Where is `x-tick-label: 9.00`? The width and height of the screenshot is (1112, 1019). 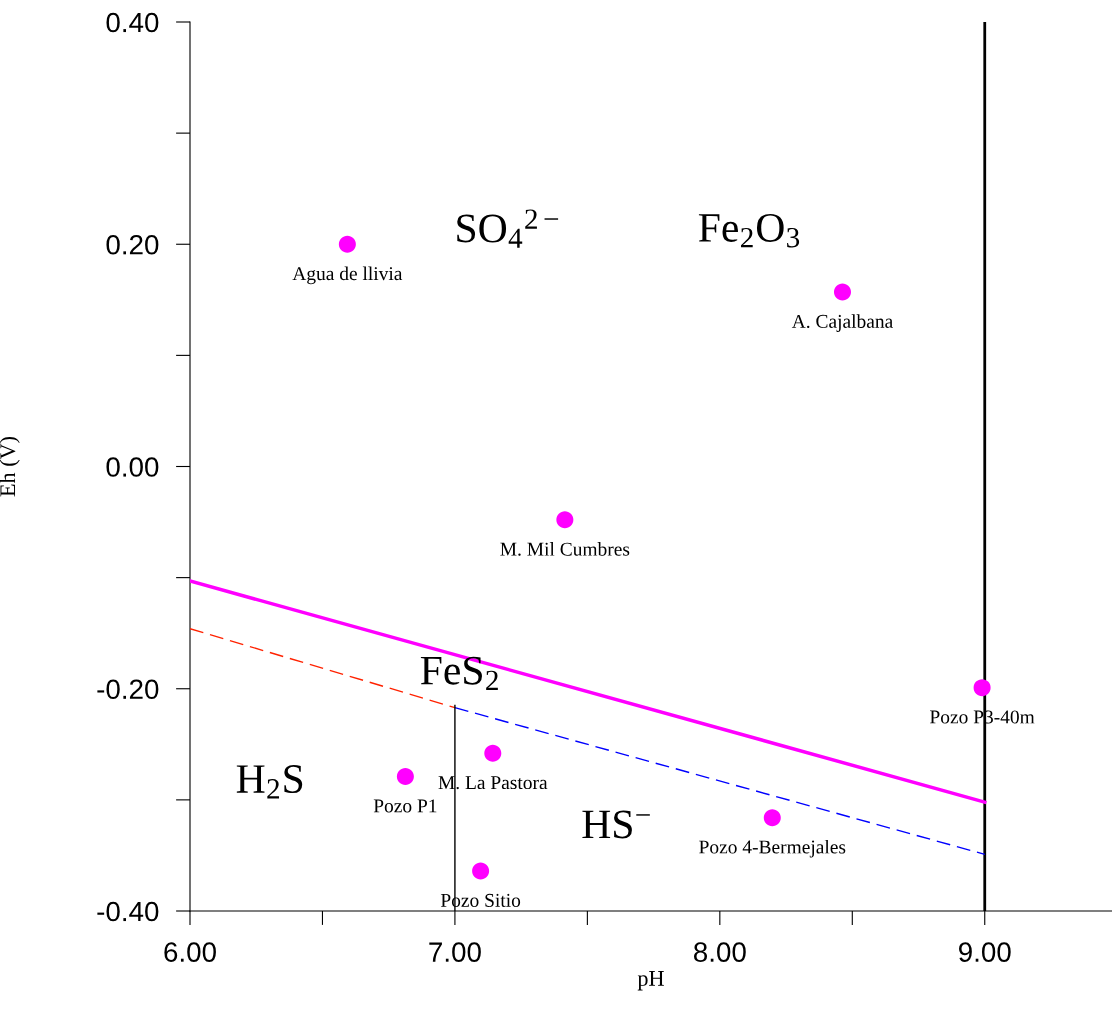
x-tick-label: 9.00 is located at coordinates (985, 952).